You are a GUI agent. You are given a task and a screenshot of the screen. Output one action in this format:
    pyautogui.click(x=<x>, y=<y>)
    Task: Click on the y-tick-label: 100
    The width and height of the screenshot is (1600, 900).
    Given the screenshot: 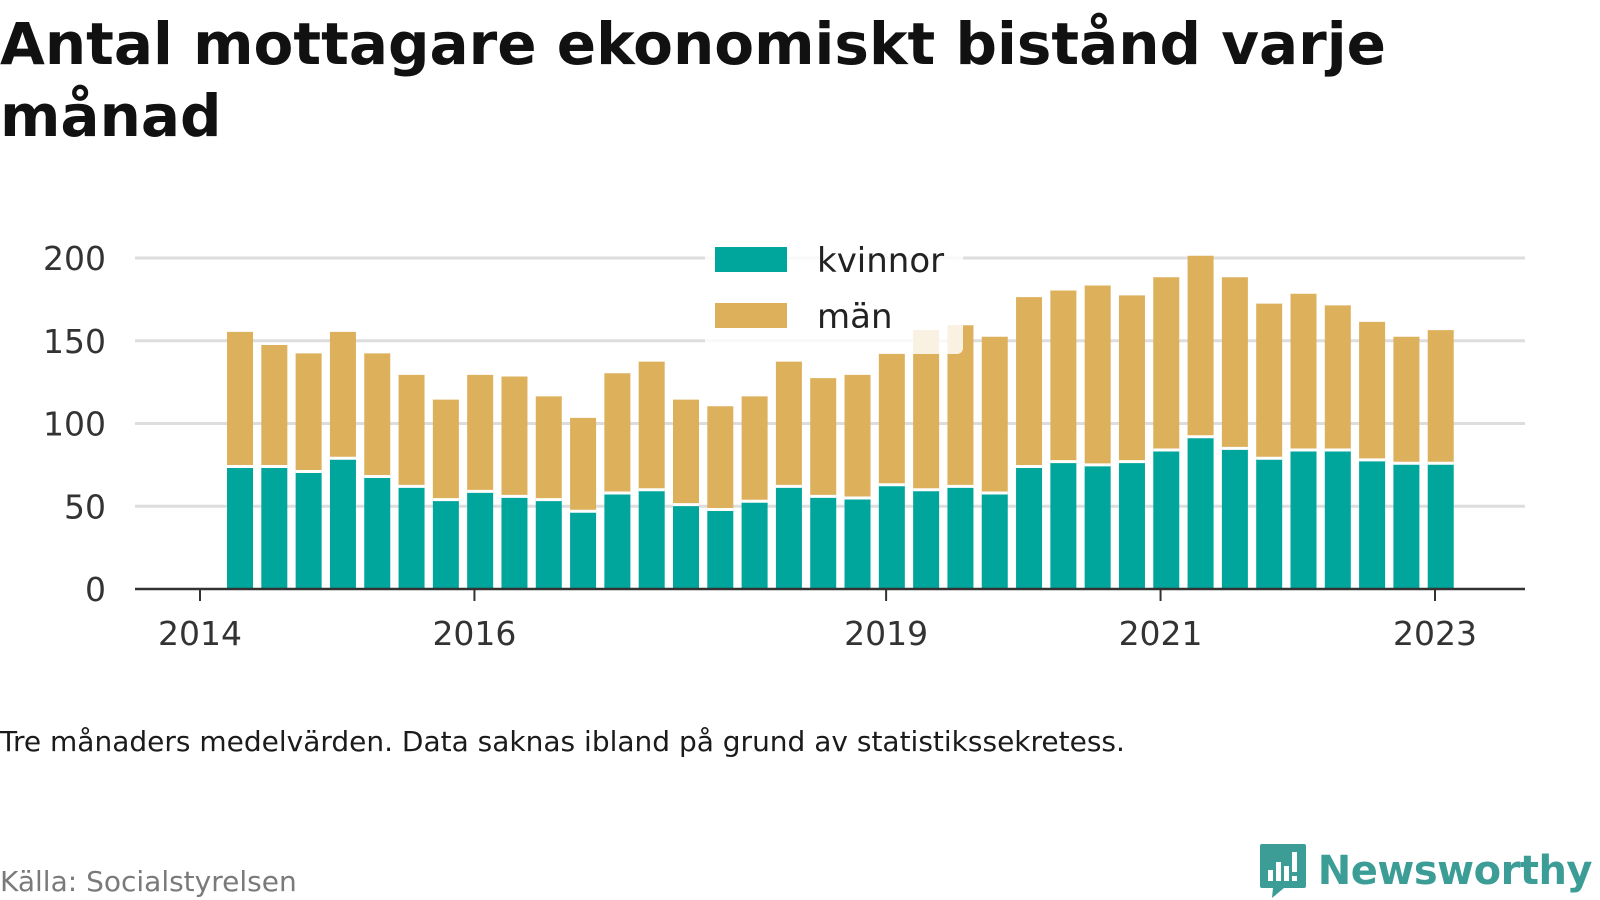 What is the action you would take?
    pyautogui.click(x=74, y=424)
    